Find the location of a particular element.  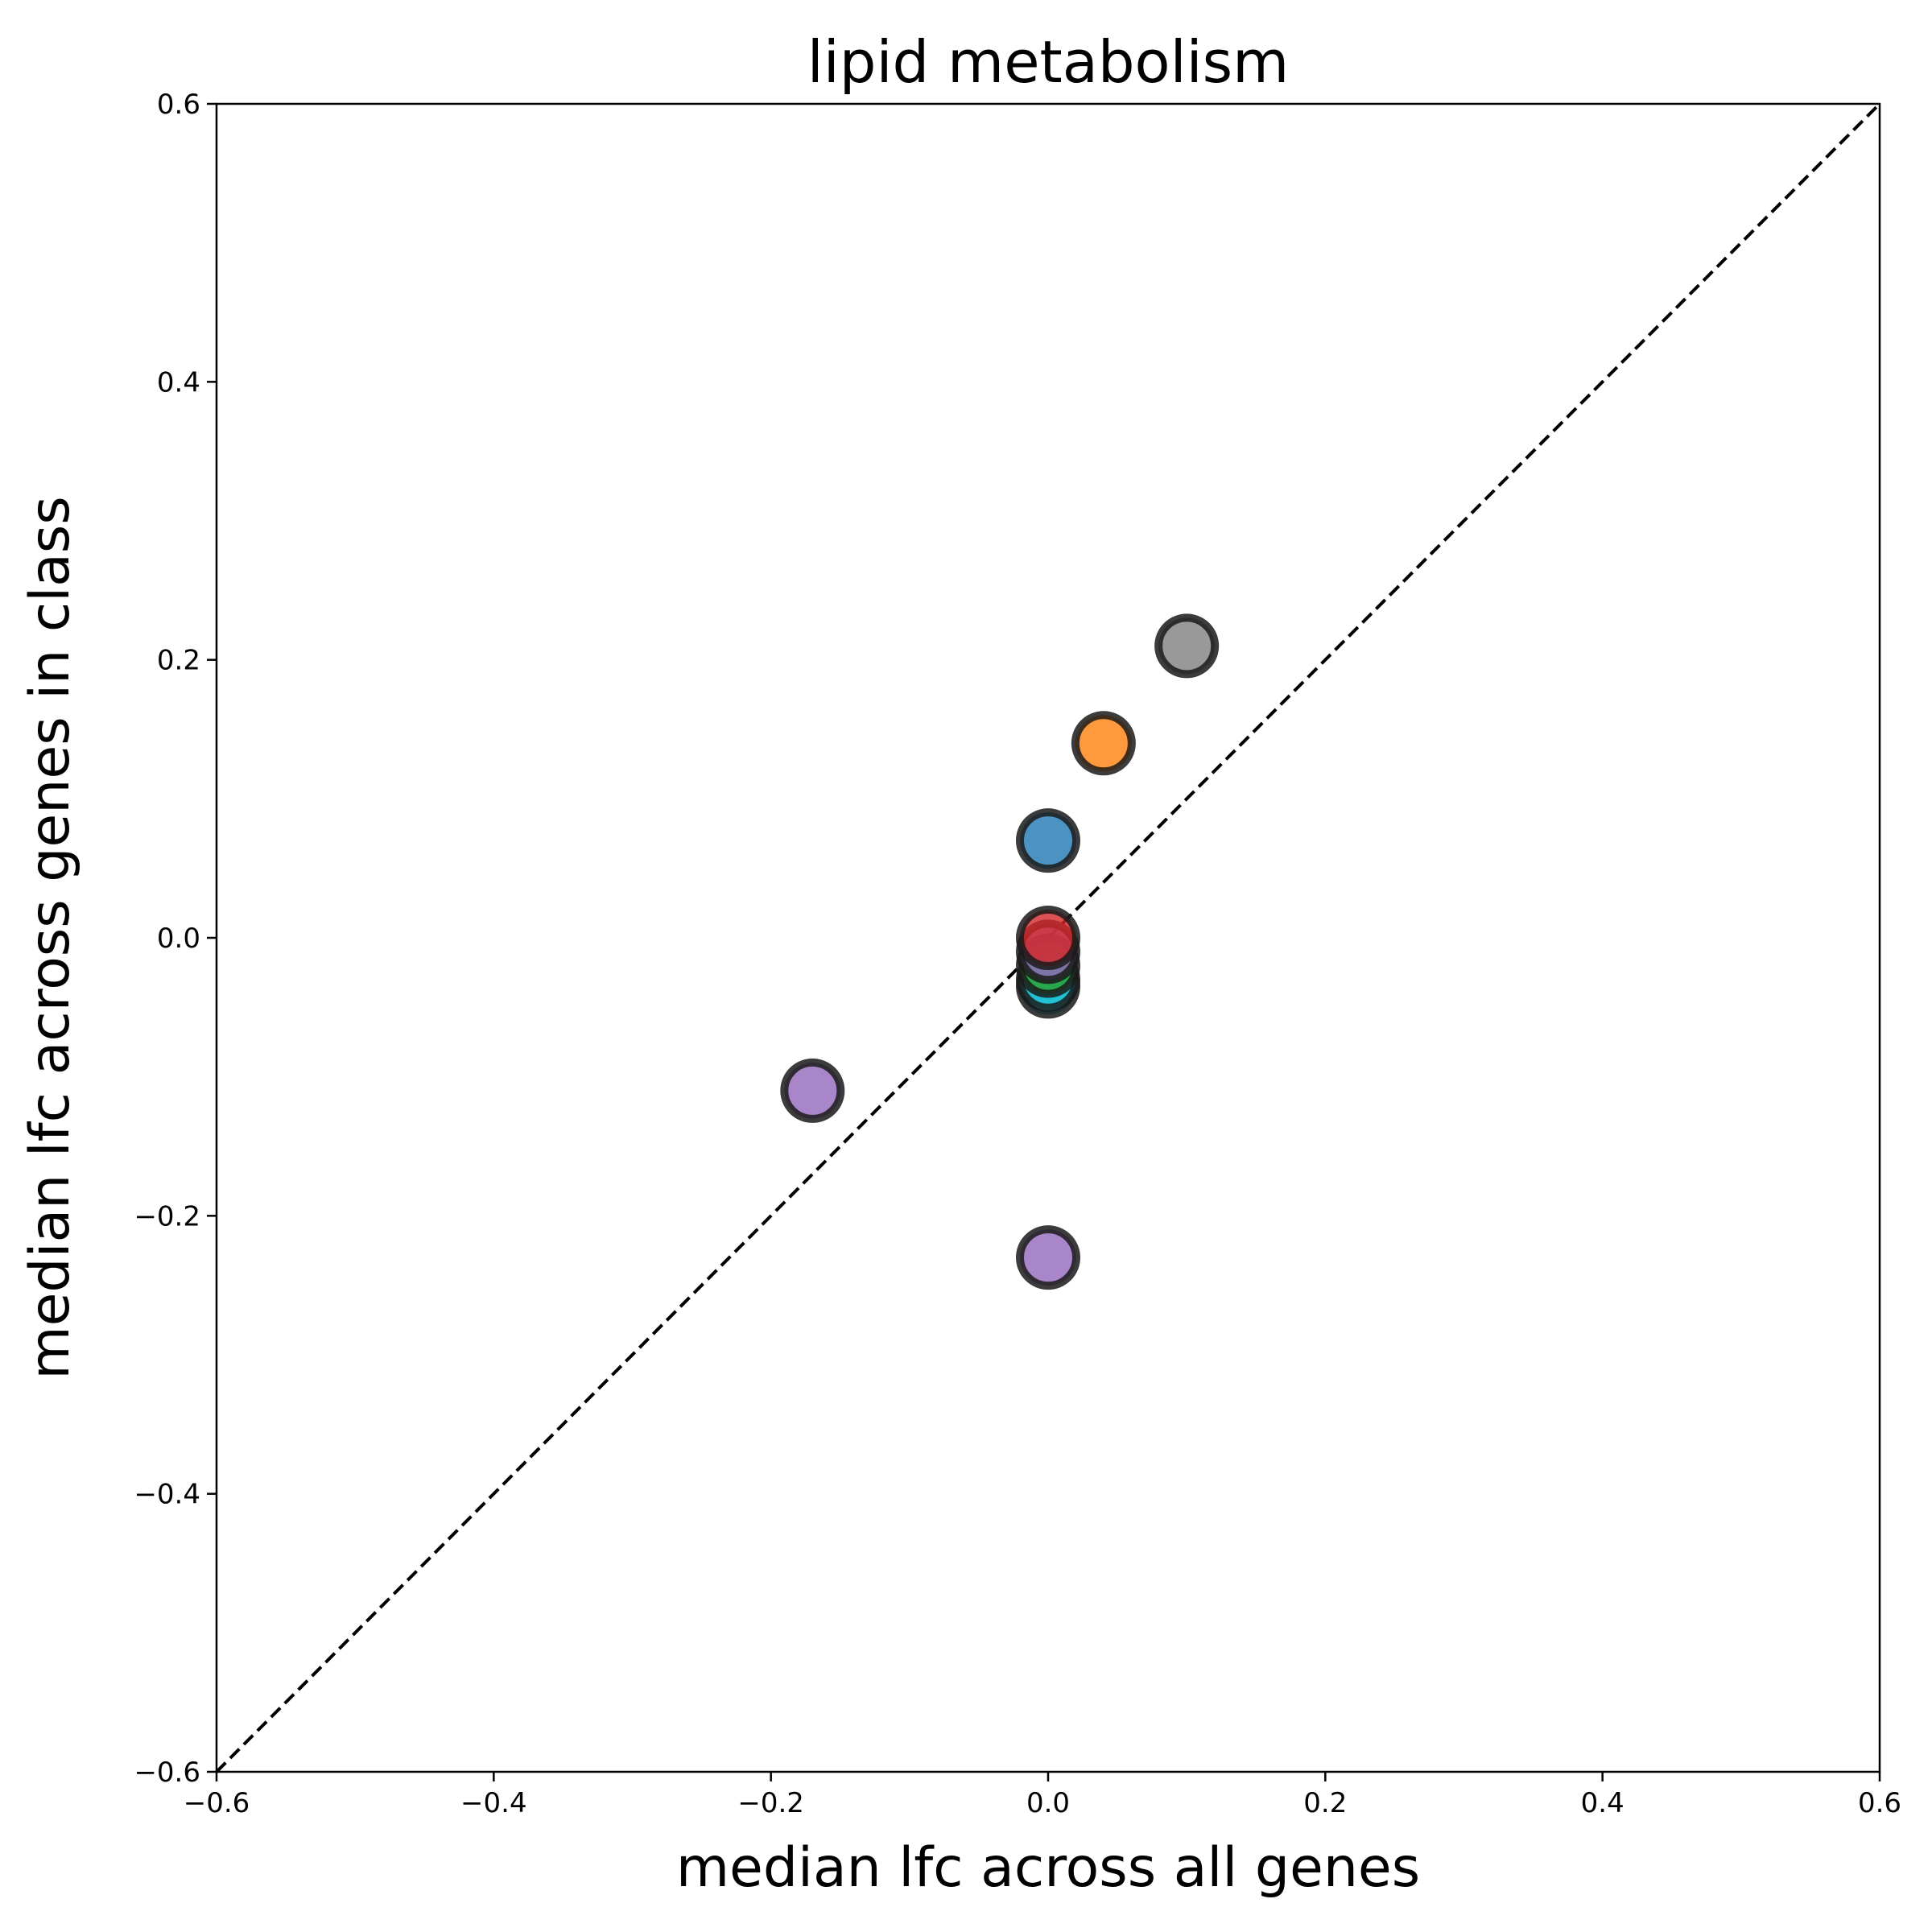

y-tick-label: 0.2 is located at coordinates (178, 661).